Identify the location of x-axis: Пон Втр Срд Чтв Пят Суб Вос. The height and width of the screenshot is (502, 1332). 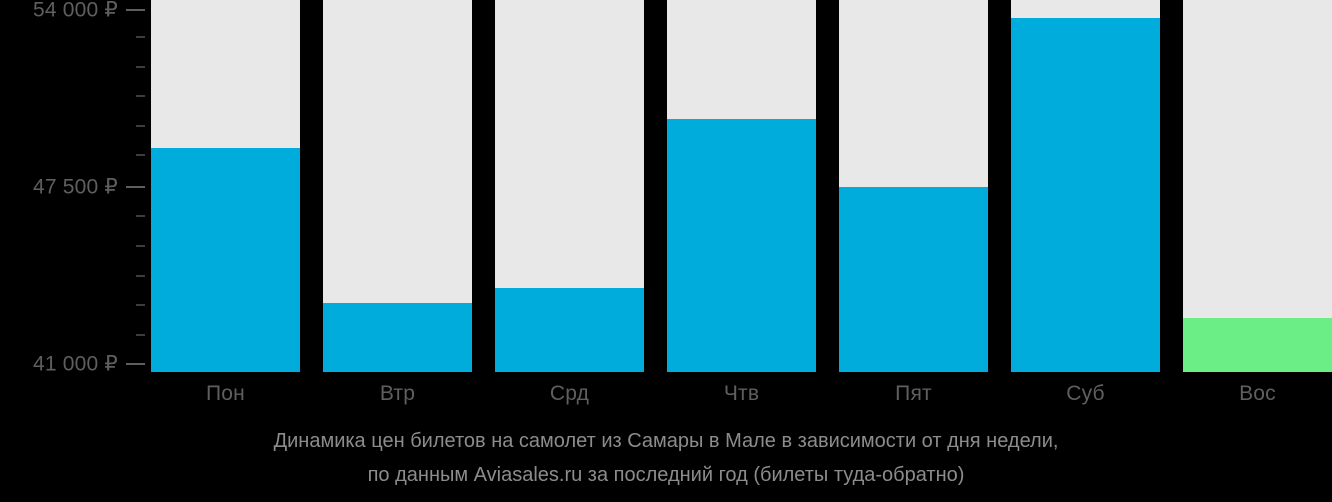
(741, 394).